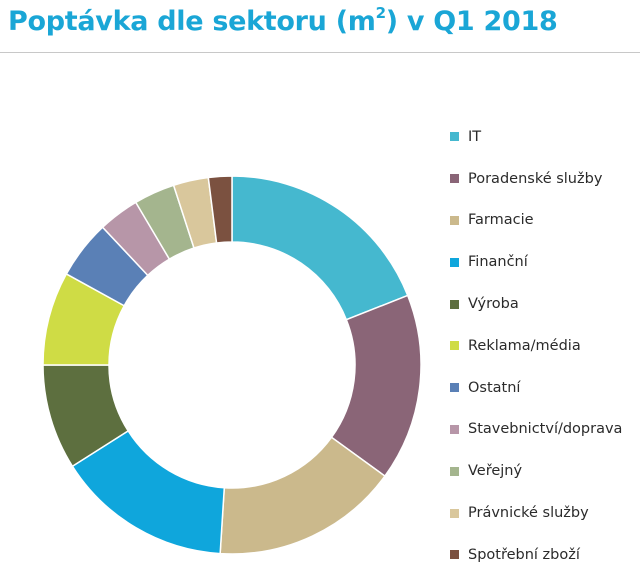  I want to click on legend-item: Výroba, so click(536, 304).